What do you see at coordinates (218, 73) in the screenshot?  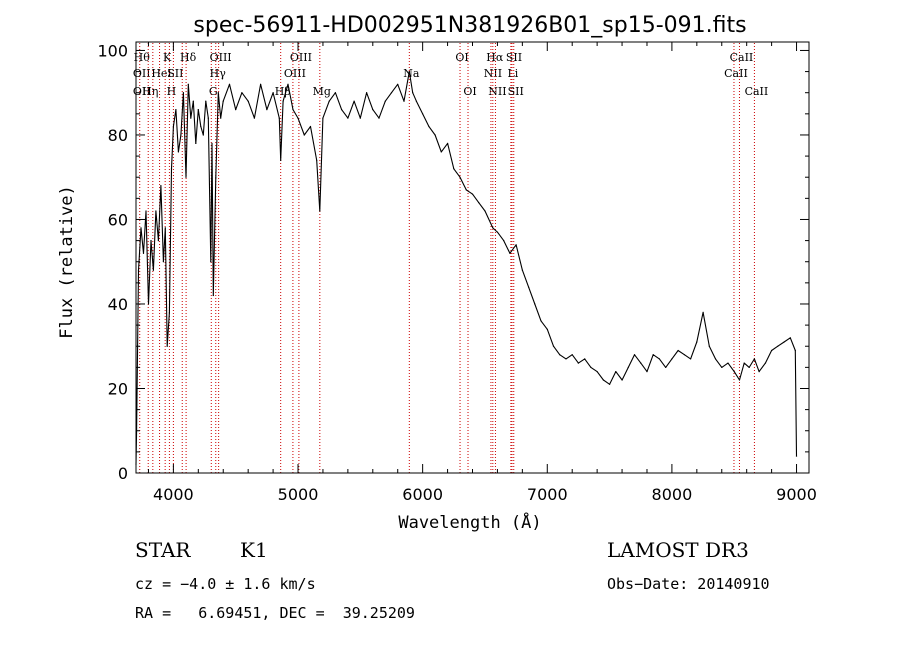 I see `marker-label: Hγ` at bounding box center [218, 73].